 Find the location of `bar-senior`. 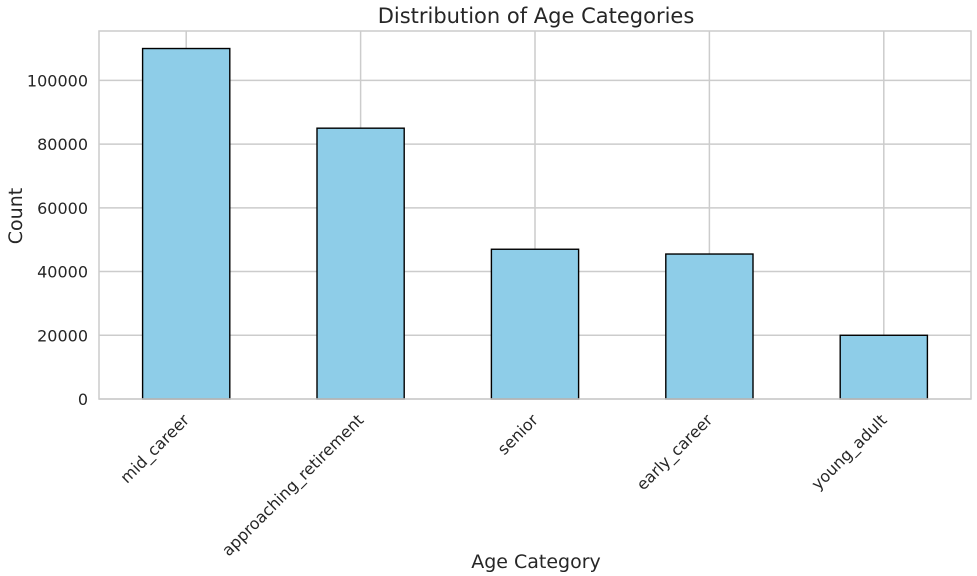

bar-senior is located at coordinates (535, 324).